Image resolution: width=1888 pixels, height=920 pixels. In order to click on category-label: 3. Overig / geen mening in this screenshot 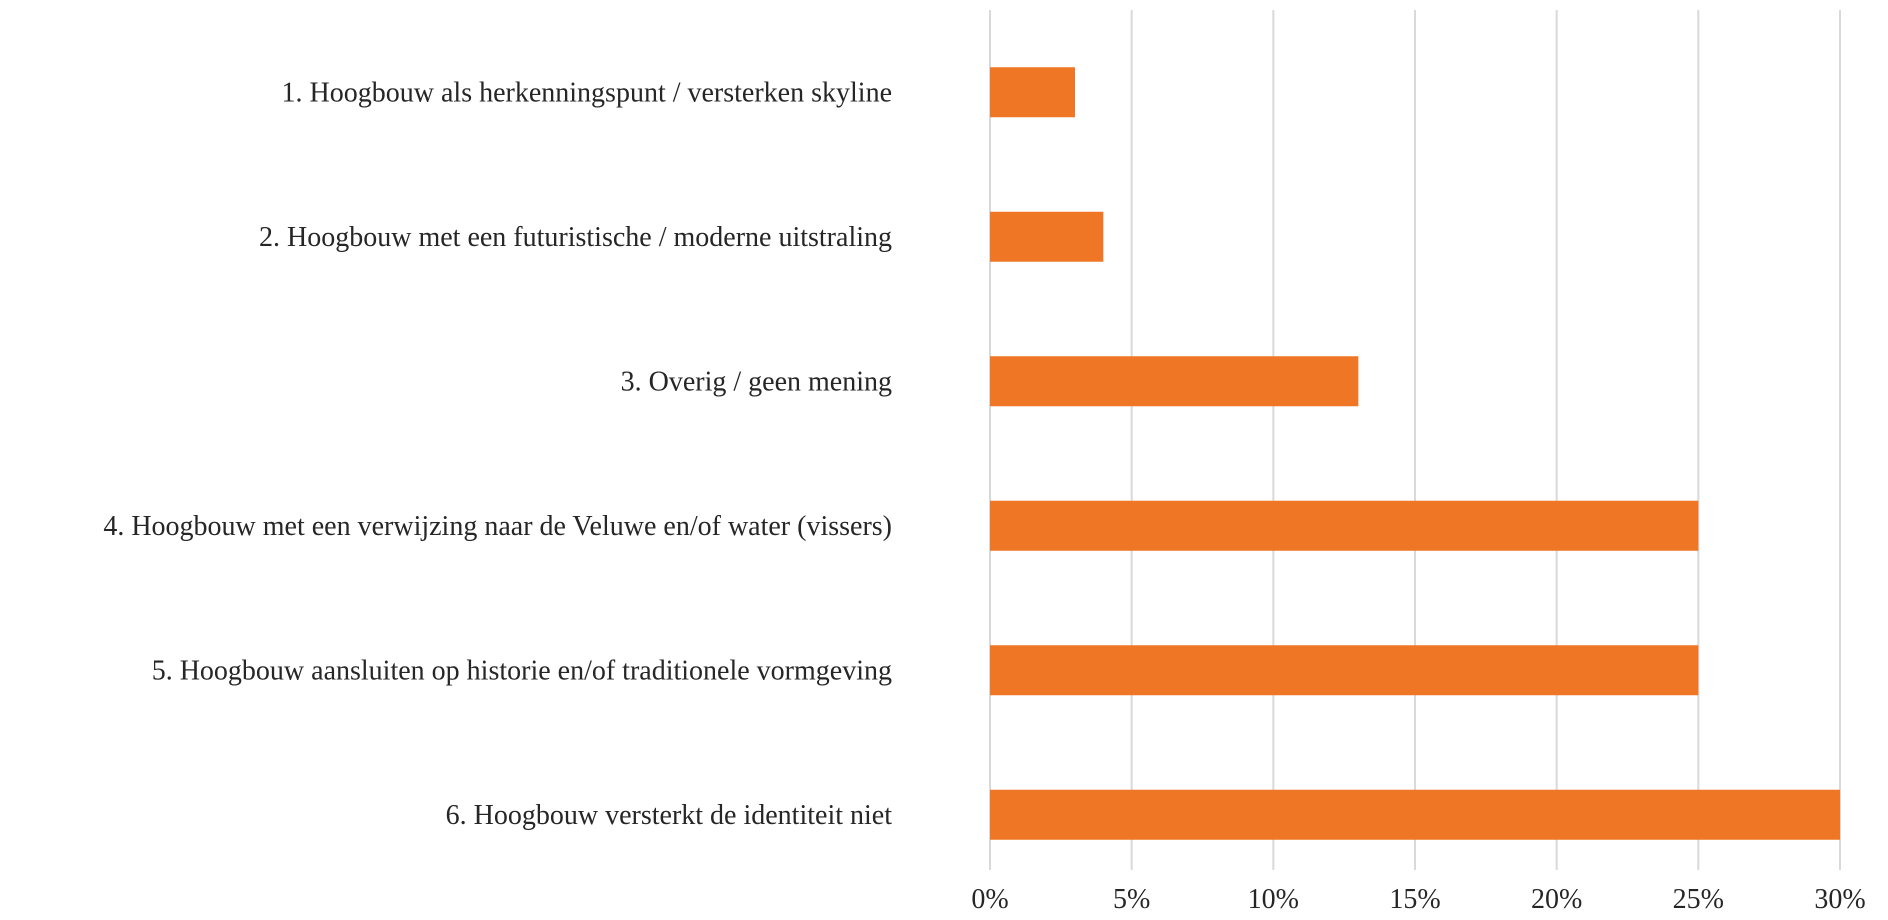, I will do `click(756, 381)`.